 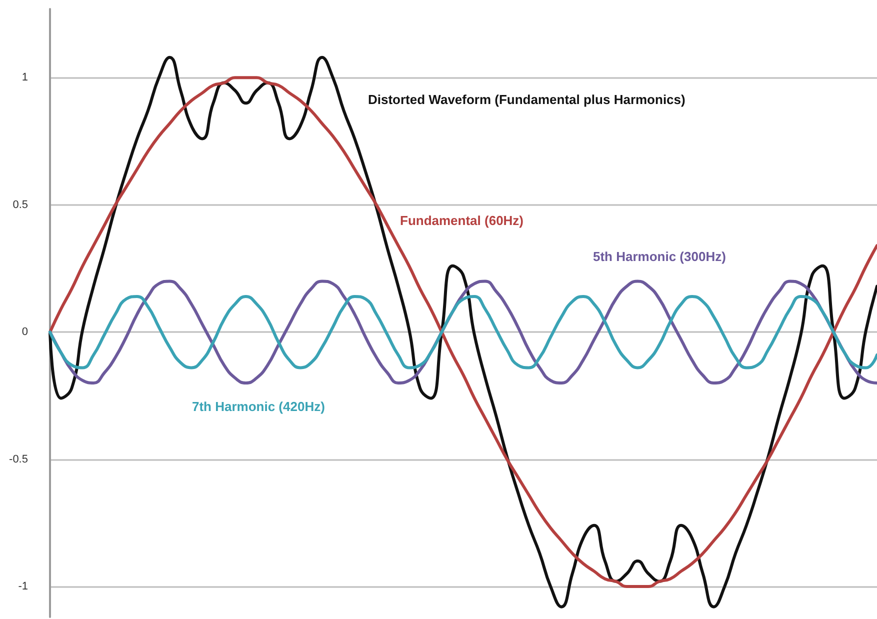 I want to click on y-tick-label: 0.5, so click(x=20, y=204).